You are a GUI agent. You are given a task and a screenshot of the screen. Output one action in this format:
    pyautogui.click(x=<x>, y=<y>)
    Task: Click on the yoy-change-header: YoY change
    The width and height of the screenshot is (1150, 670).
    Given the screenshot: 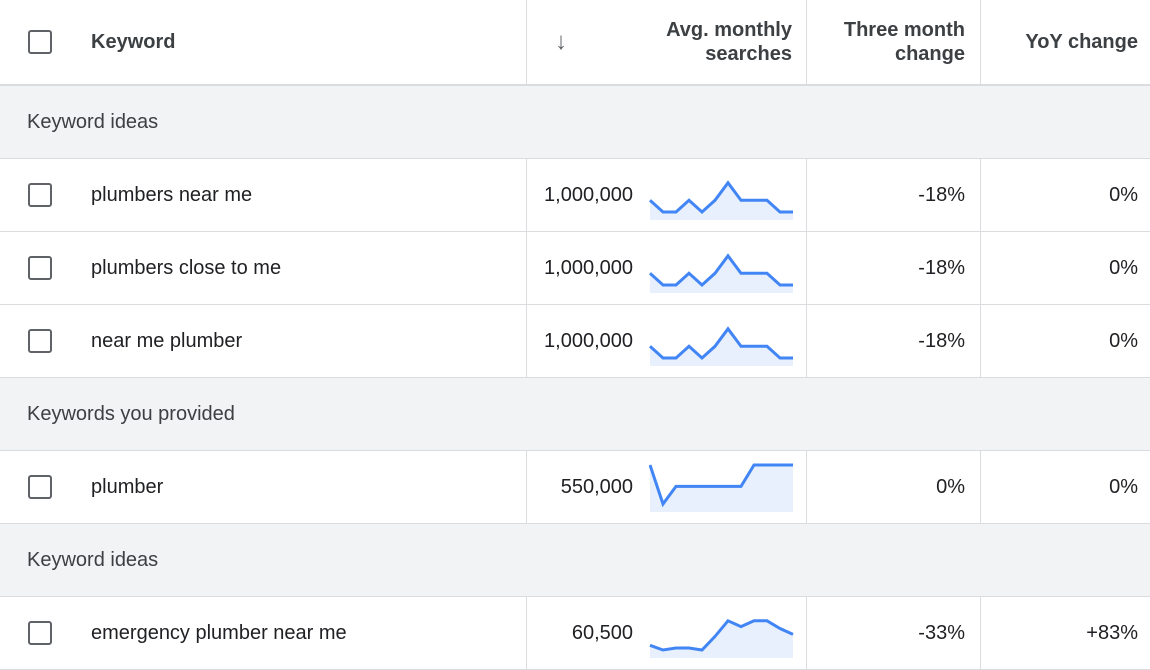 What is the action you would take?
    pyautogui.click(x=1065, y=42)
    